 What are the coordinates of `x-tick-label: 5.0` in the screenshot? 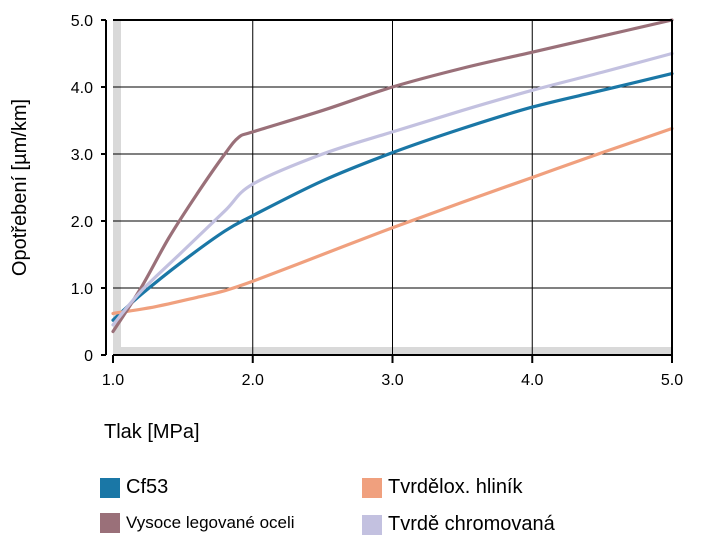 It's located at (672, 380).